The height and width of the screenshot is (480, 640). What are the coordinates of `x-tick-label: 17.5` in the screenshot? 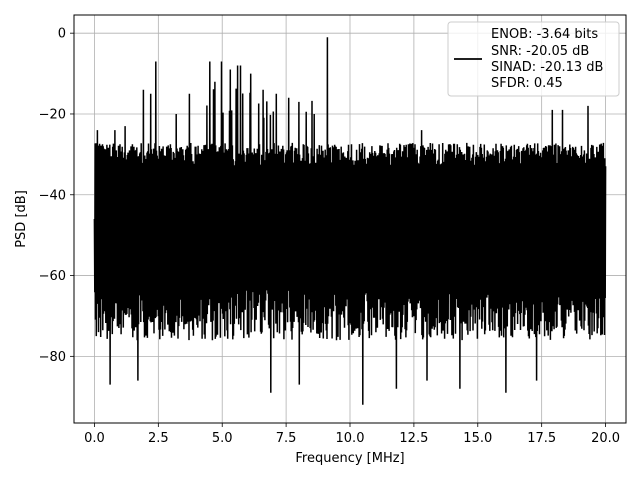 It's located at (541, 438).